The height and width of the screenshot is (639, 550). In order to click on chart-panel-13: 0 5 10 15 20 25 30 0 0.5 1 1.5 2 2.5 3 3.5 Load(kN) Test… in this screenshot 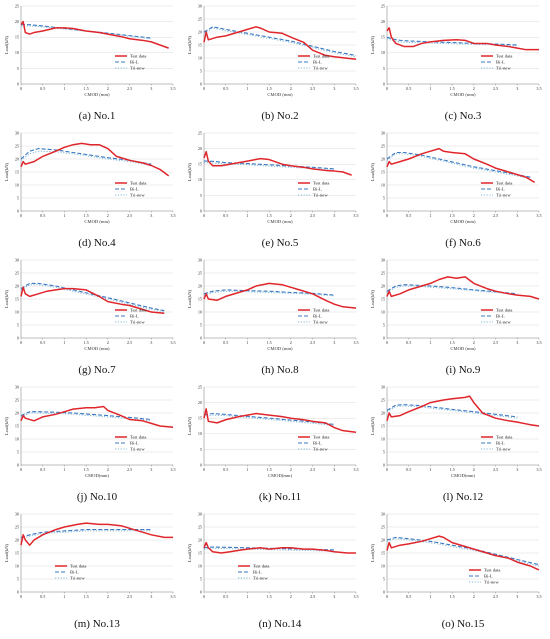, I will do `click(91, 571)`.